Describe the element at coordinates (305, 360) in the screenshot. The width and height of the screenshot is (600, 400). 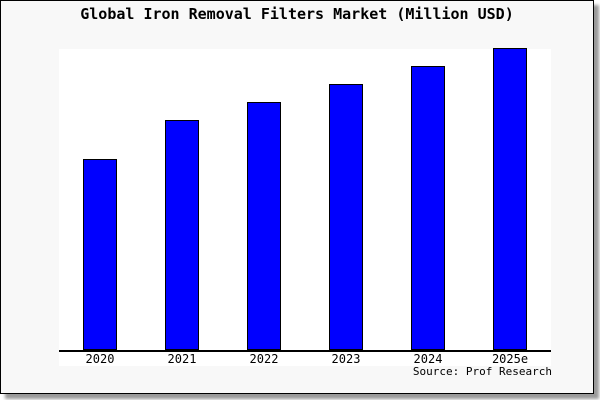
I see `x-axis-labels: 2020 2021 2022 2023 2024 2025e` at that location.